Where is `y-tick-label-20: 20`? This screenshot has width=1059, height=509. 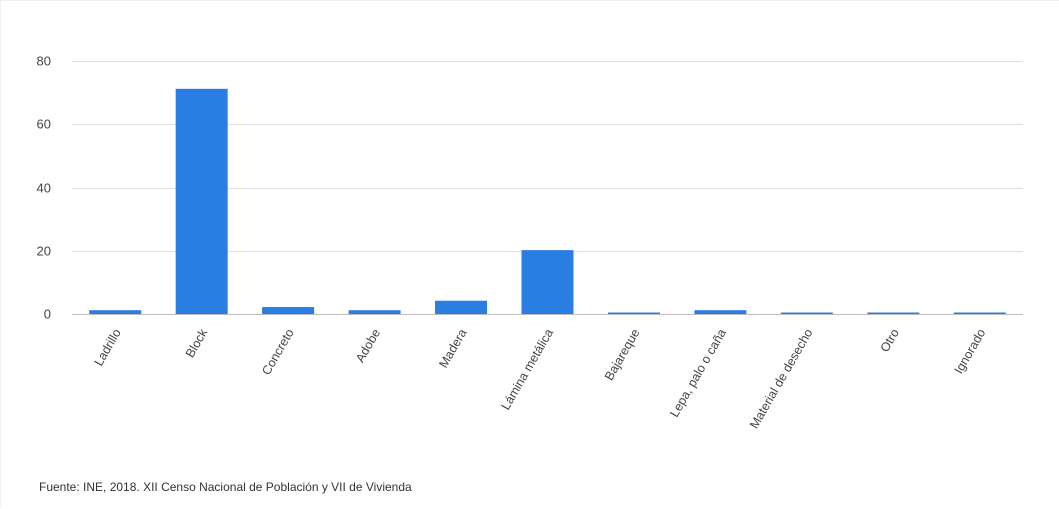
y-tick-label-20: 20 is located at coordinates (44, 251).